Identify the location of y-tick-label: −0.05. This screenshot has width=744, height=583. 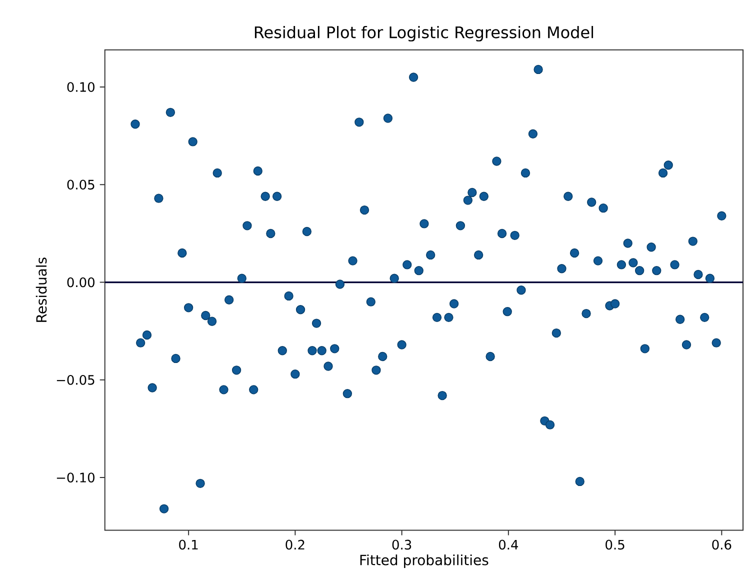
(75, 379).